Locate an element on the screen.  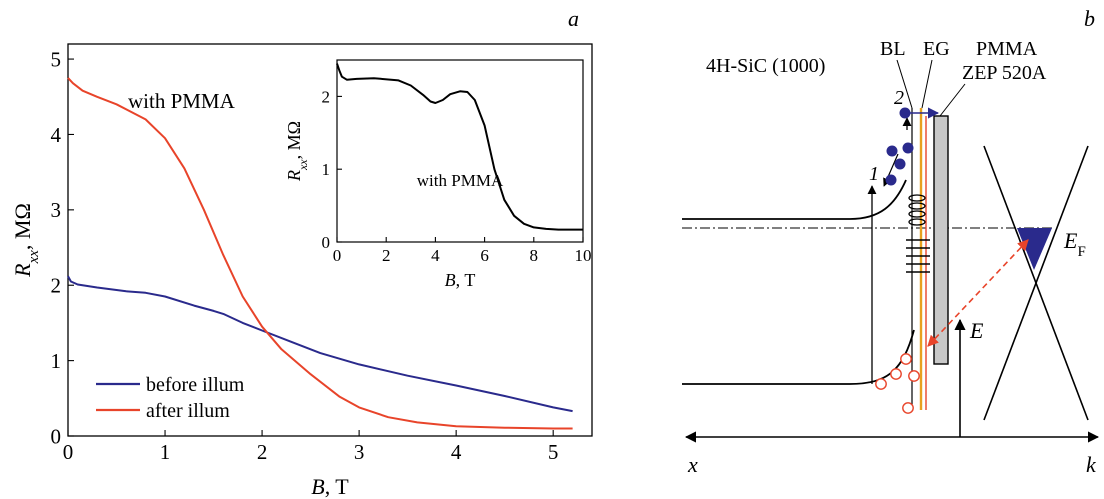
axis-k-label: k is located at coordinates (1091, 464).